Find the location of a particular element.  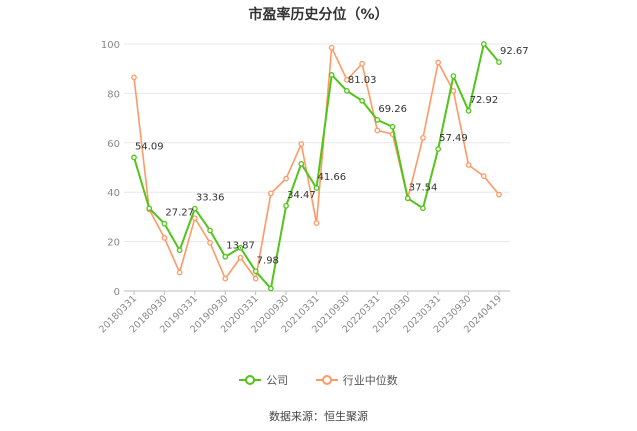

chart-title: 市盈率历史分位（%） is located at coordinates (318, 15).